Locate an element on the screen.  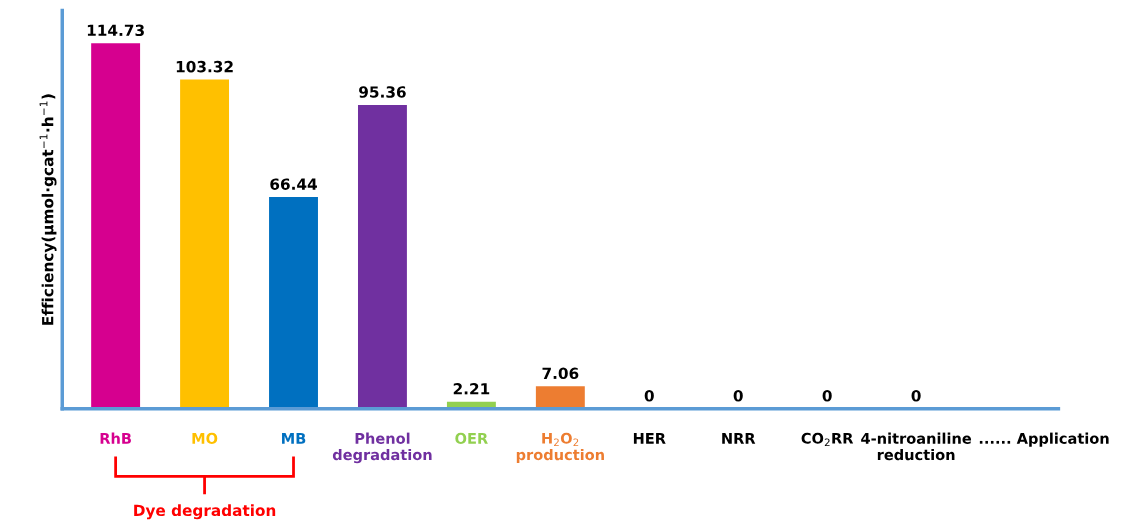
x-tick-label: 4-nitroaniline reduction is located at coordinates (916, 446).